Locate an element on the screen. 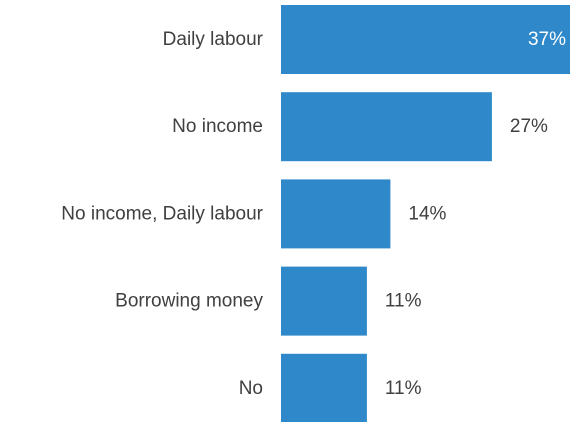 Image resolution: width=571 pixels, height=422 pixels. data-label: 37% is located at coordinates (547, 39).